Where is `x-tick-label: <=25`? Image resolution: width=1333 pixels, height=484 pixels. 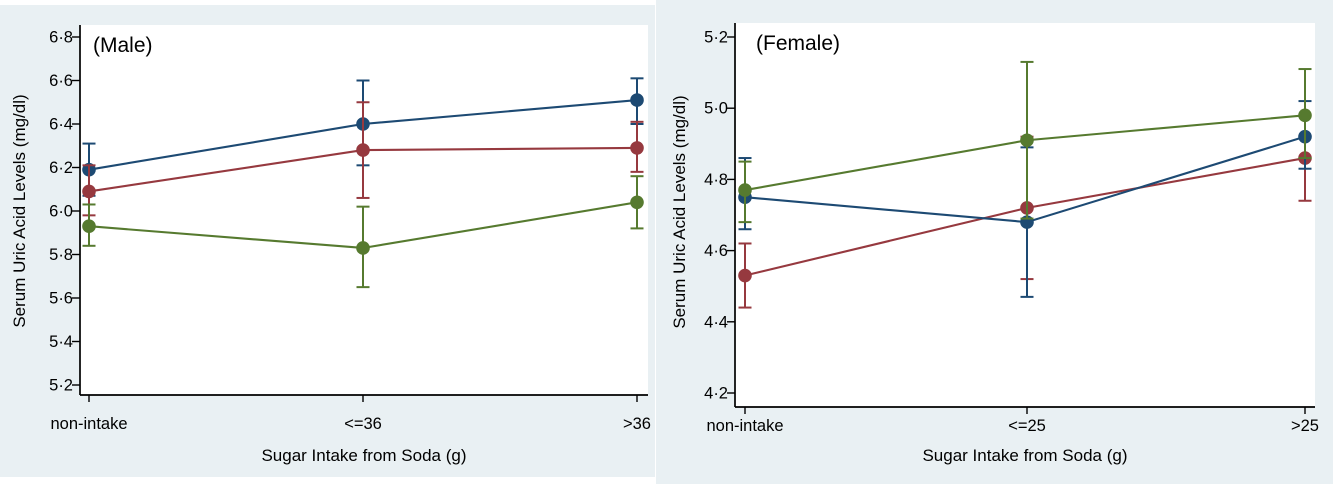
x-tick-label: <=25 is located at coordinates (1027, 426).